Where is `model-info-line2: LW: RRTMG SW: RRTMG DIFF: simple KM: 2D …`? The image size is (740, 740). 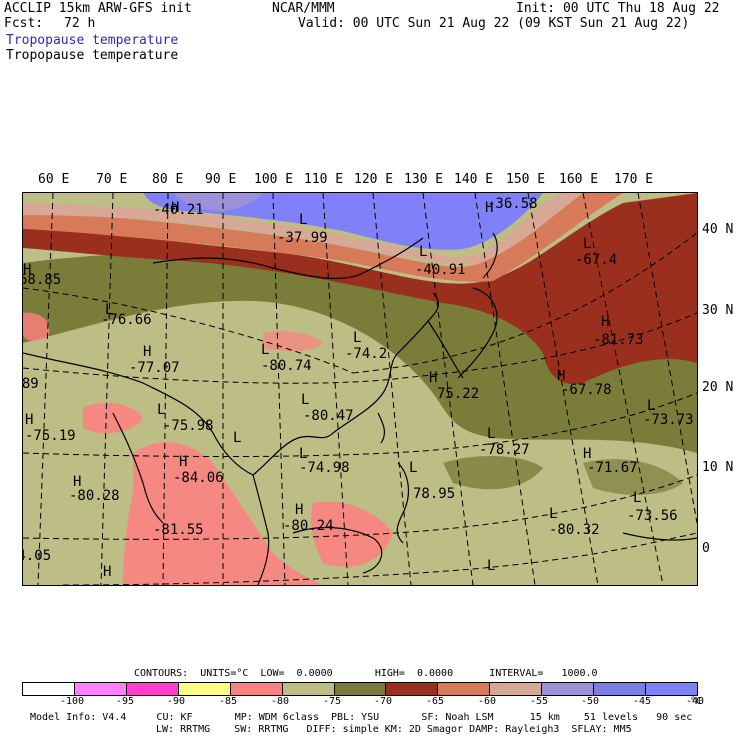
model-info-line2: LW: RRTMG SW: RRTMG DIFF: simple KM: 2D … is located at coordinates (394, 729).